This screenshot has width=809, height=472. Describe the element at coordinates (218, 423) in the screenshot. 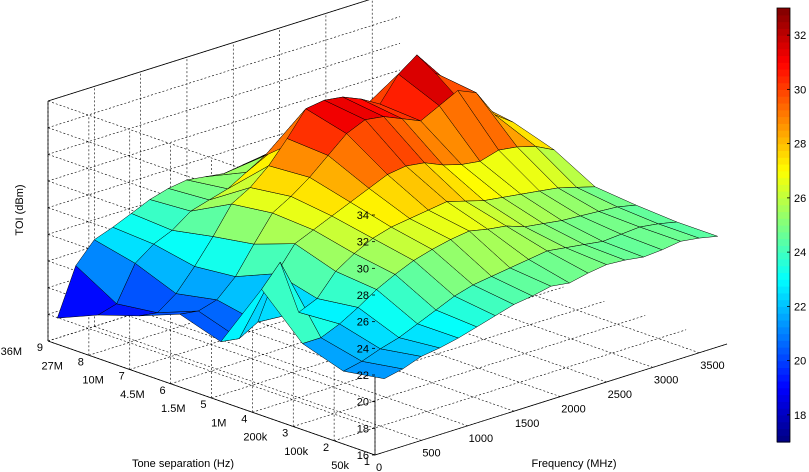

I see `y-tick-name: 1M` at that location.